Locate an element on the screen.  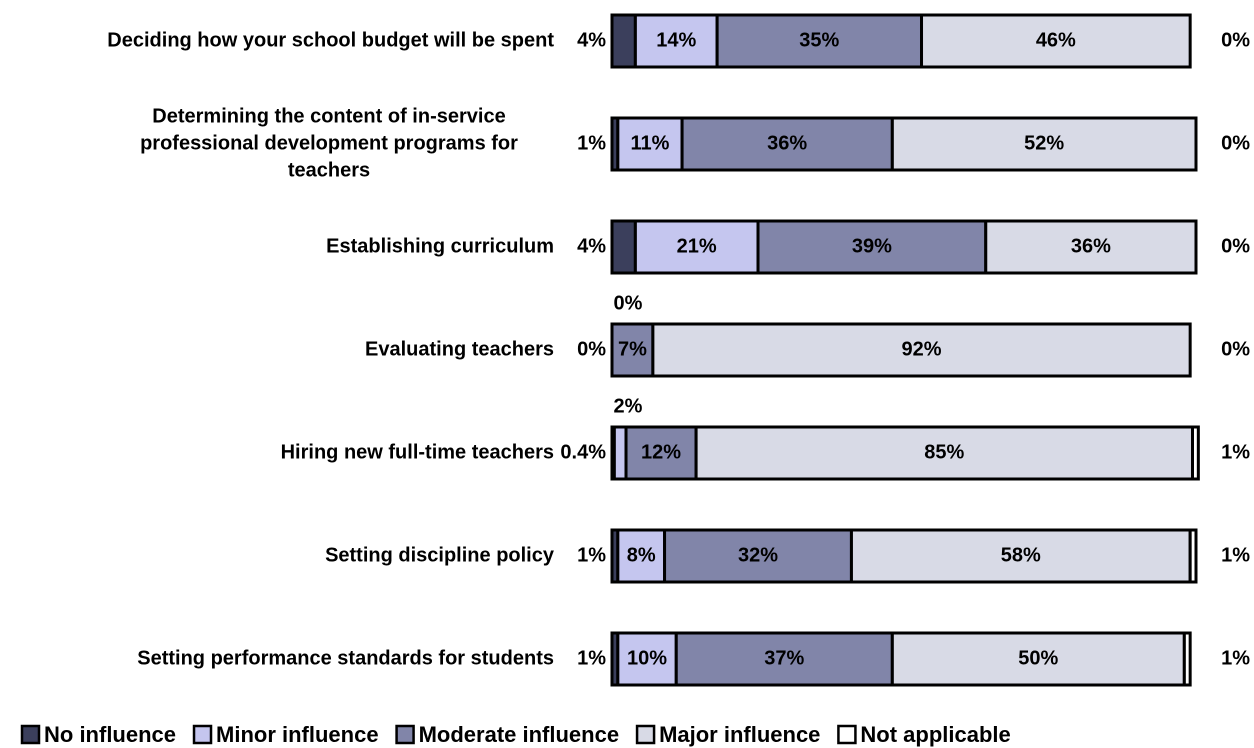
value-label: 8% is located at coordinates (641, 555).